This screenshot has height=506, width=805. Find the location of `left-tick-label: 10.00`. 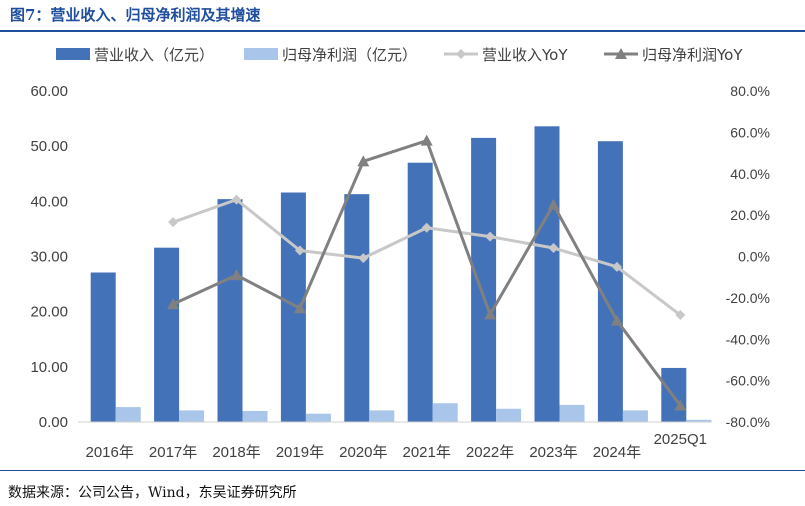

left-tick-label: 10.00 is located at coordinates (49, 367).